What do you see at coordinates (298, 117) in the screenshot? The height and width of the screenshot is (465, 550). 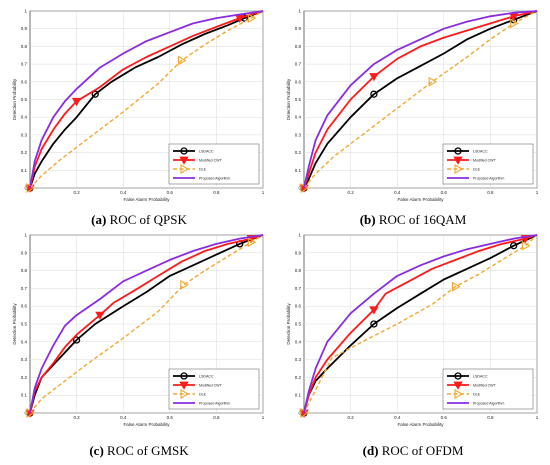 I see `16qam-ytick-label: 0.4` at bounding box center [298, 117].